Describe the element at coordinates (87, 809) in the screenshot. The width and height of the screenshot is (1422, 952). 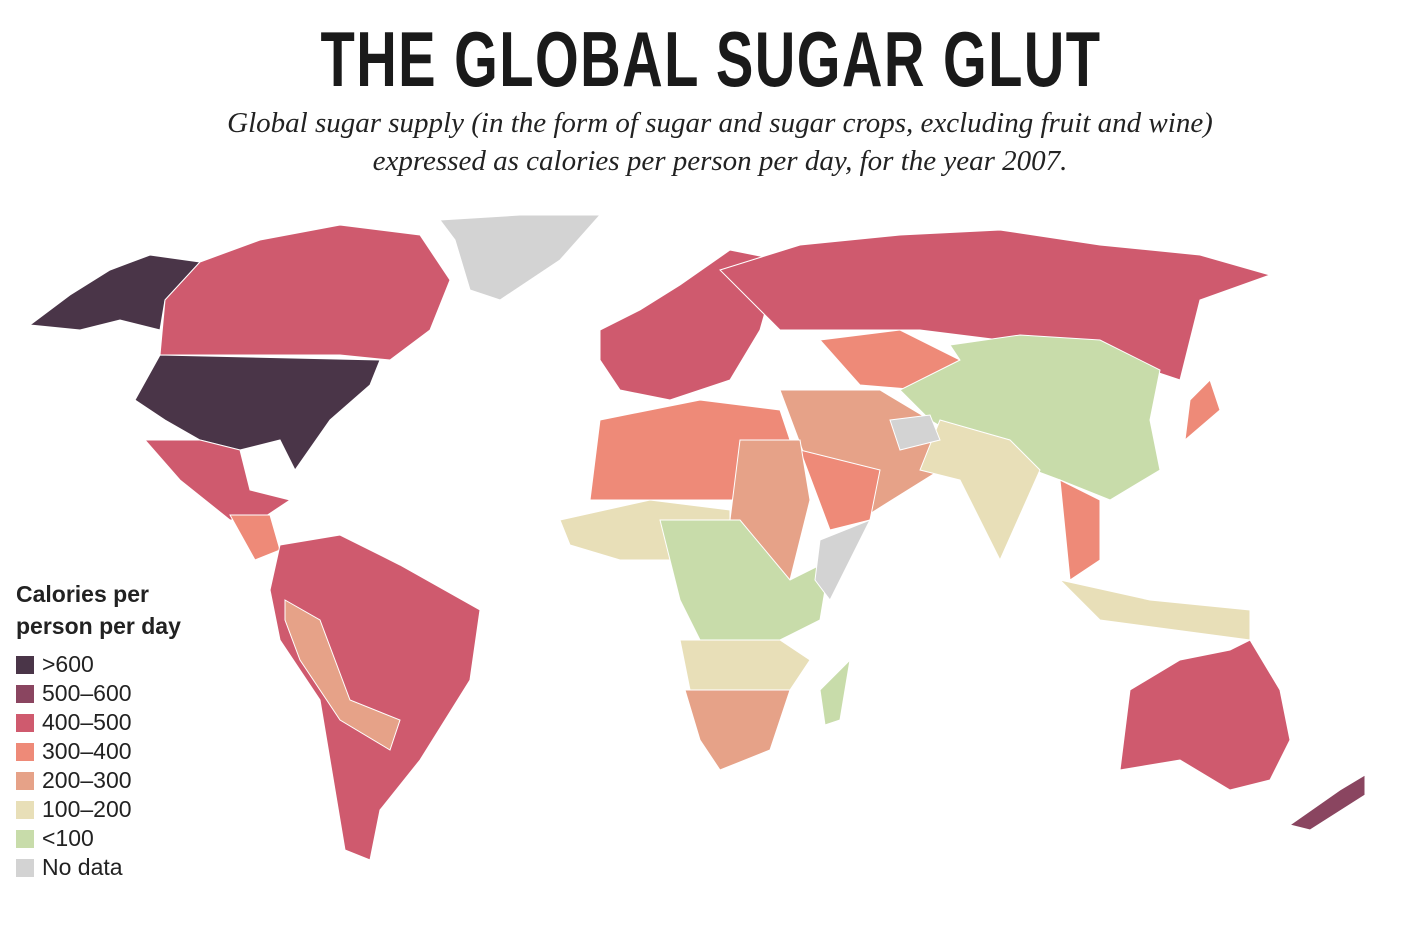
I see `legend-label: 100–200` at that location.